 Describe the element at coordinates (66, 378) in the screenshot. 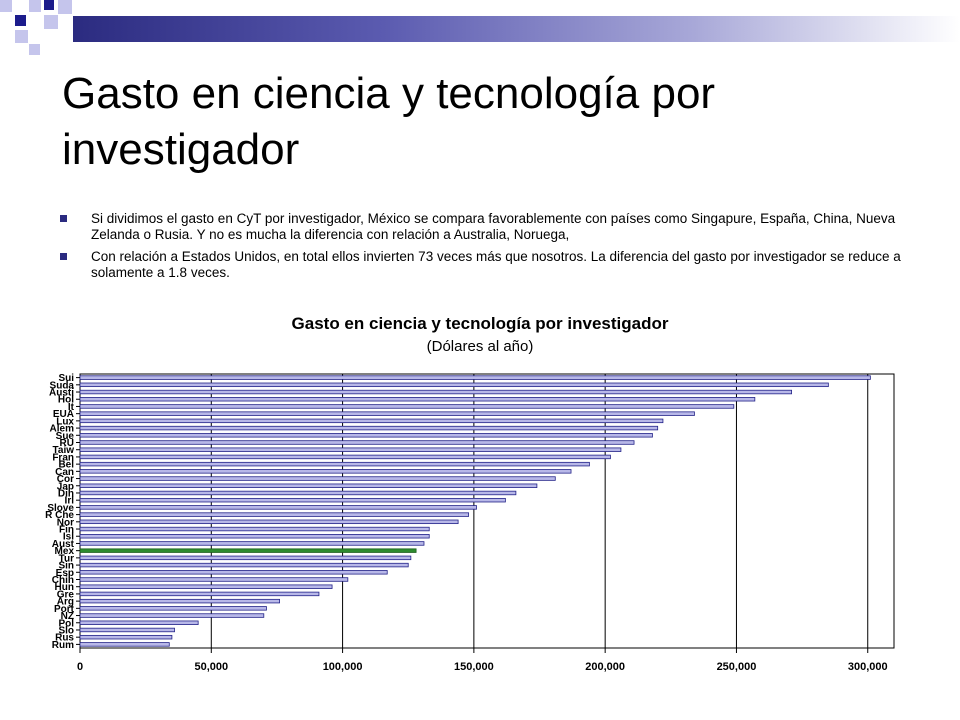

I see `y-tick-label: Sui` at that location.